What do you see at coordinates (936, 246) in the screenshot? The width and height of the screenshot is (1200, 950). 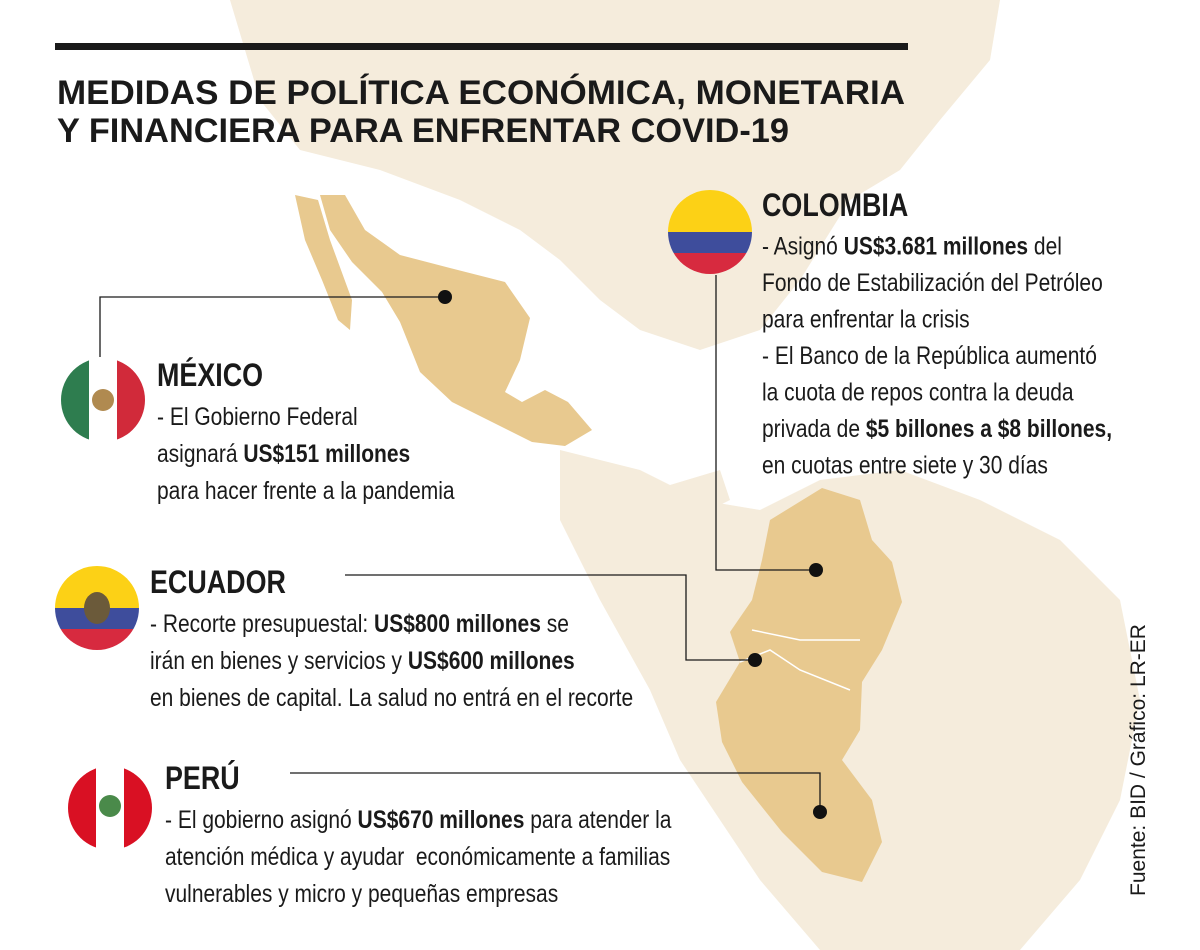 I see `highlight-text: US$3.681 millones` at bounding box center [936, 246].